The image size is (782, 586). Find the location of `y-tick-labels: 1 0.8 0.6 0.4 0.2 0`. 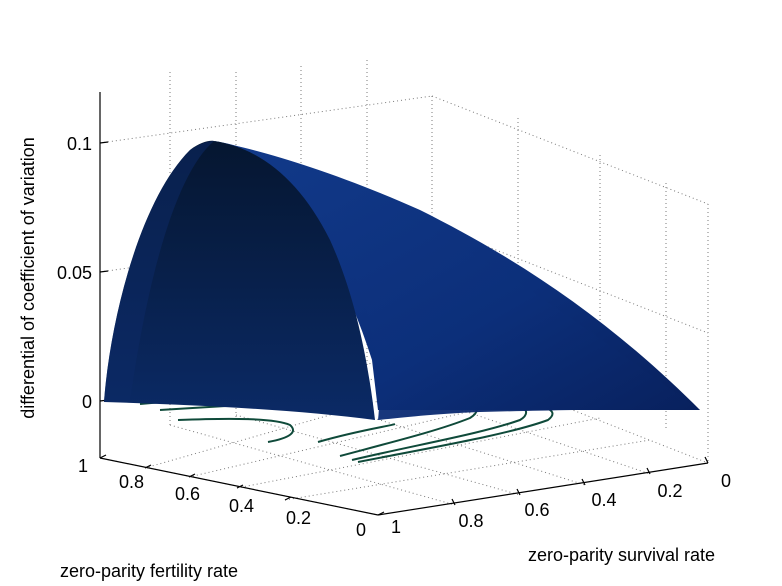

y-tick-labels: 1 0.8 0.6 0.4 0.2 0 is located at coordinates (222, 498).